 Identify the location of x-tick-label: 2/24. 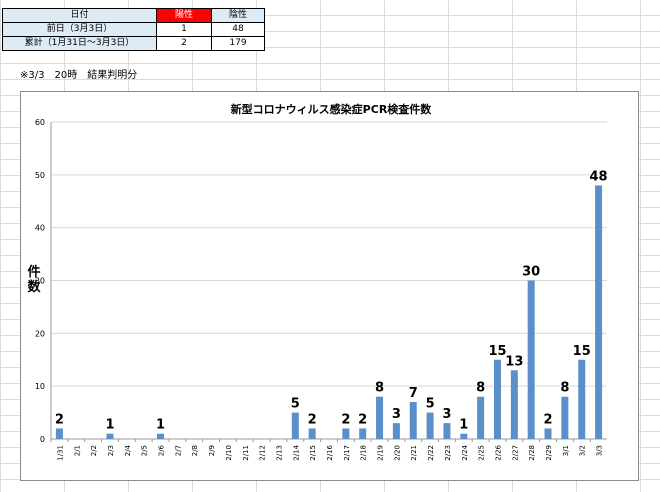
(465, 452).